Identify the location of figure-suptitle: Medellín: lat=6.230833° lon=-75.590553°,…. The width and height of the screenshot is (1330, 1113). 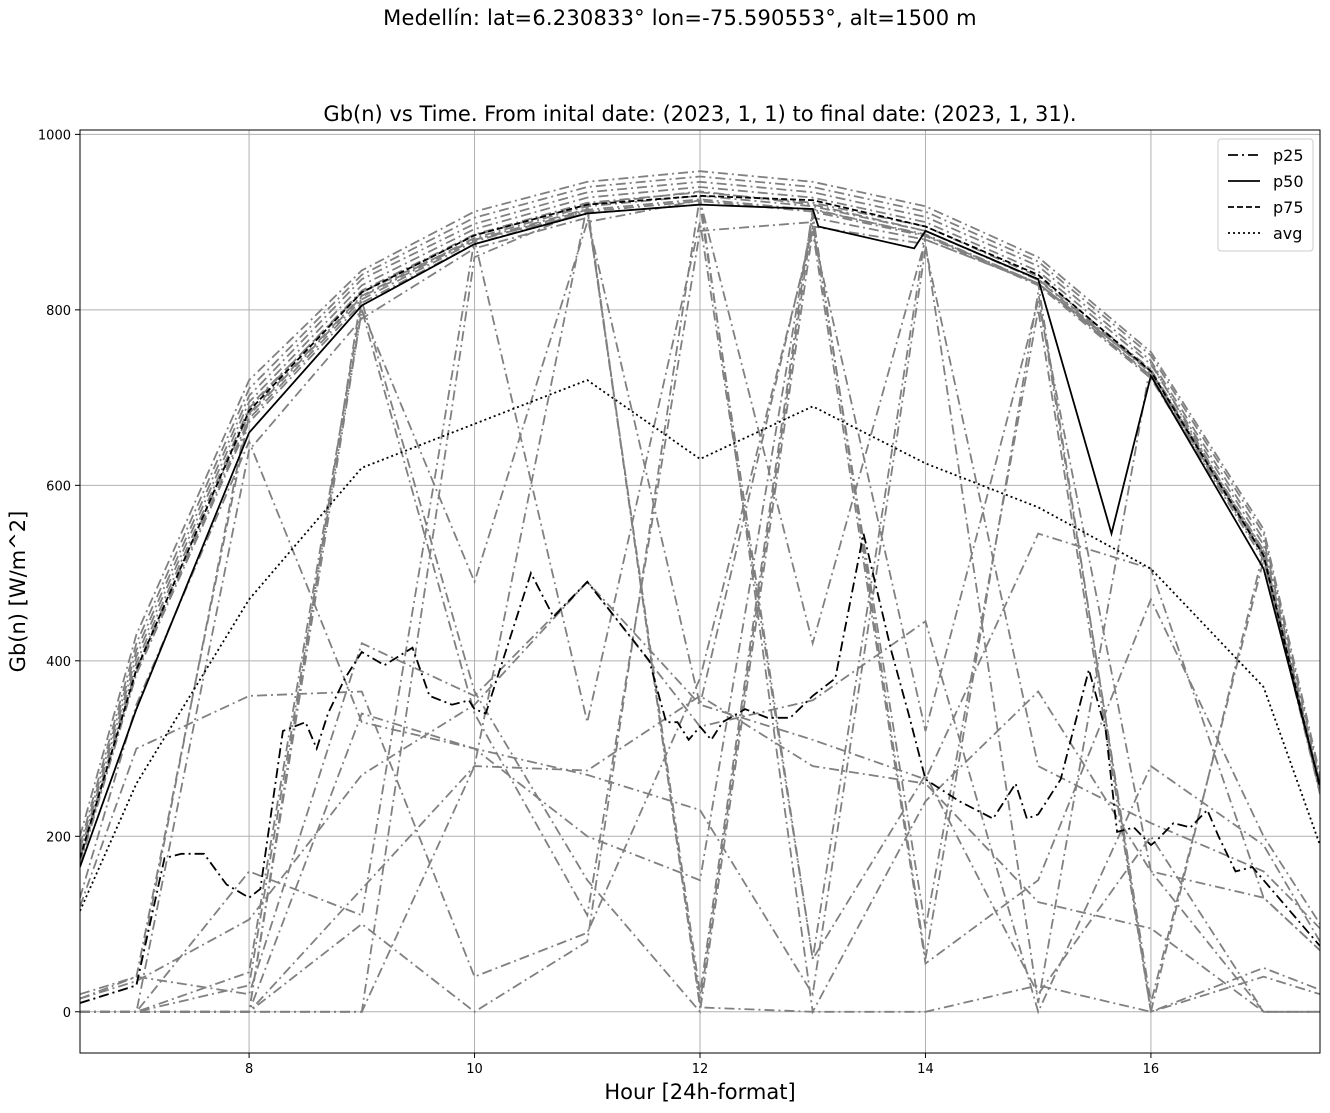
(680, 18).